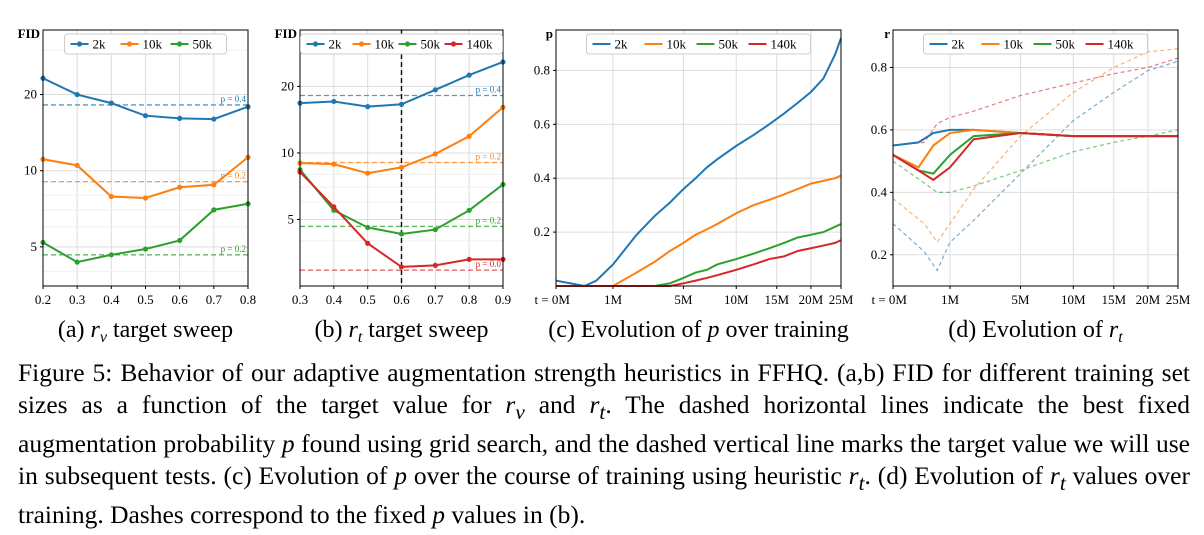 The image size is (1204, 535). I want to click on reference-label-140k: p = 0.0, so click(489, 264).